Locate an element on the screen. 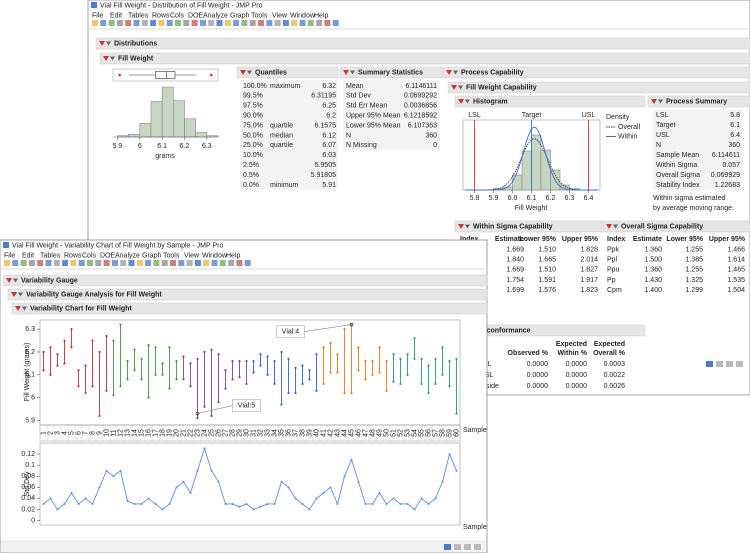 Image resolution: width=750 pixels, height=553 pixels. menu-item: Tools is located at coordinates (259, 15).